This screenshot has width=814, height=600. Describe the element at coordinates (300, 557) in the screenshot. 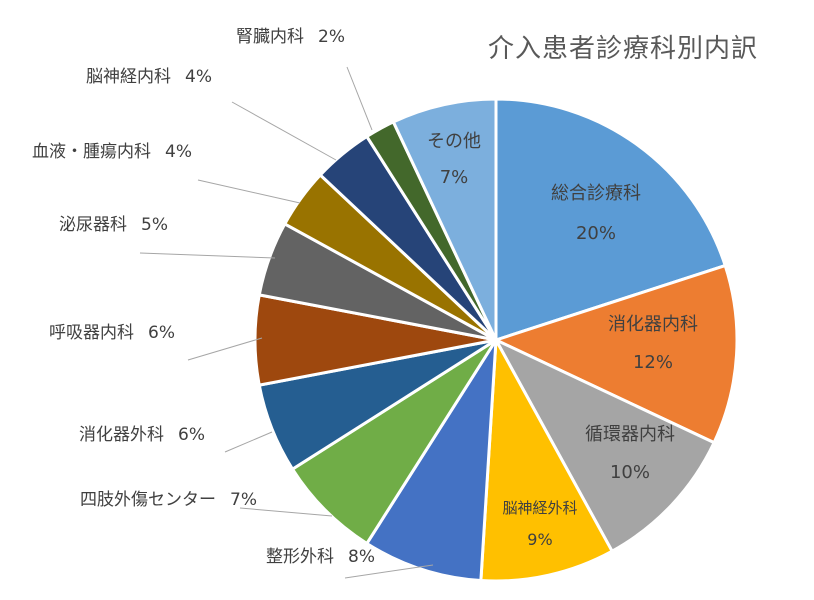

I see `slice-label-name: 整形外科` at that location.